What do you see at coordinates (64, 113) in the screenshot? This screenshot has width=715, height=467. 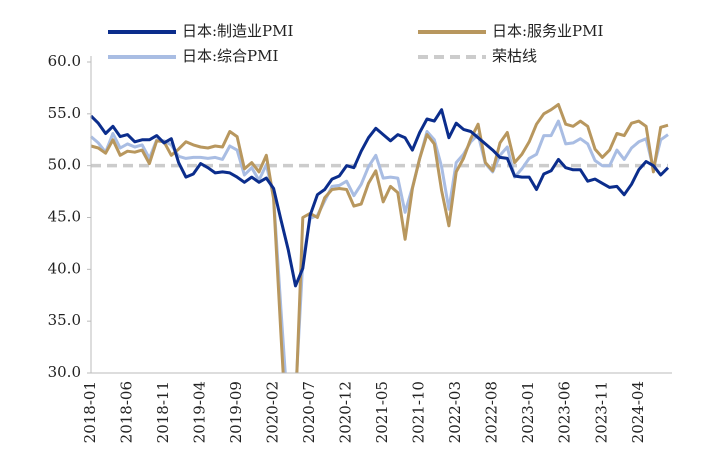 I see `y-tick-label: 55.0` at bounding box center [64, 113].